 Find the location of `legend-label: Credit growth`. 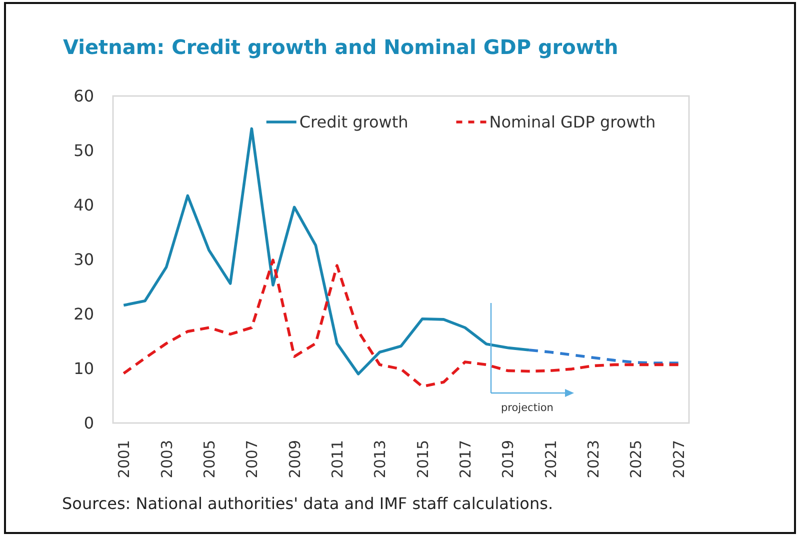

legend-label: Credit growth is located at coordinates (353, 122).